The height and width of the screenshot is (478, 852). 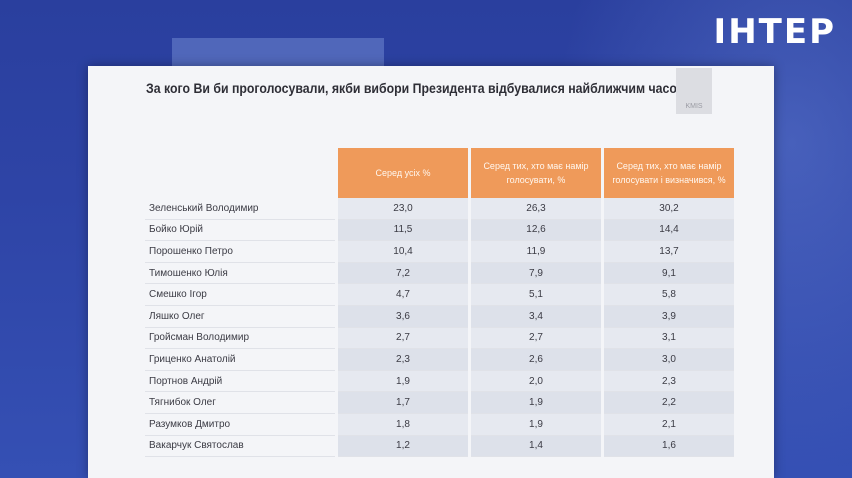 What do you see at coordinates (536, 446) in the screenshot?
I see `data-label: 1,4` at bounding box center [536, 446].